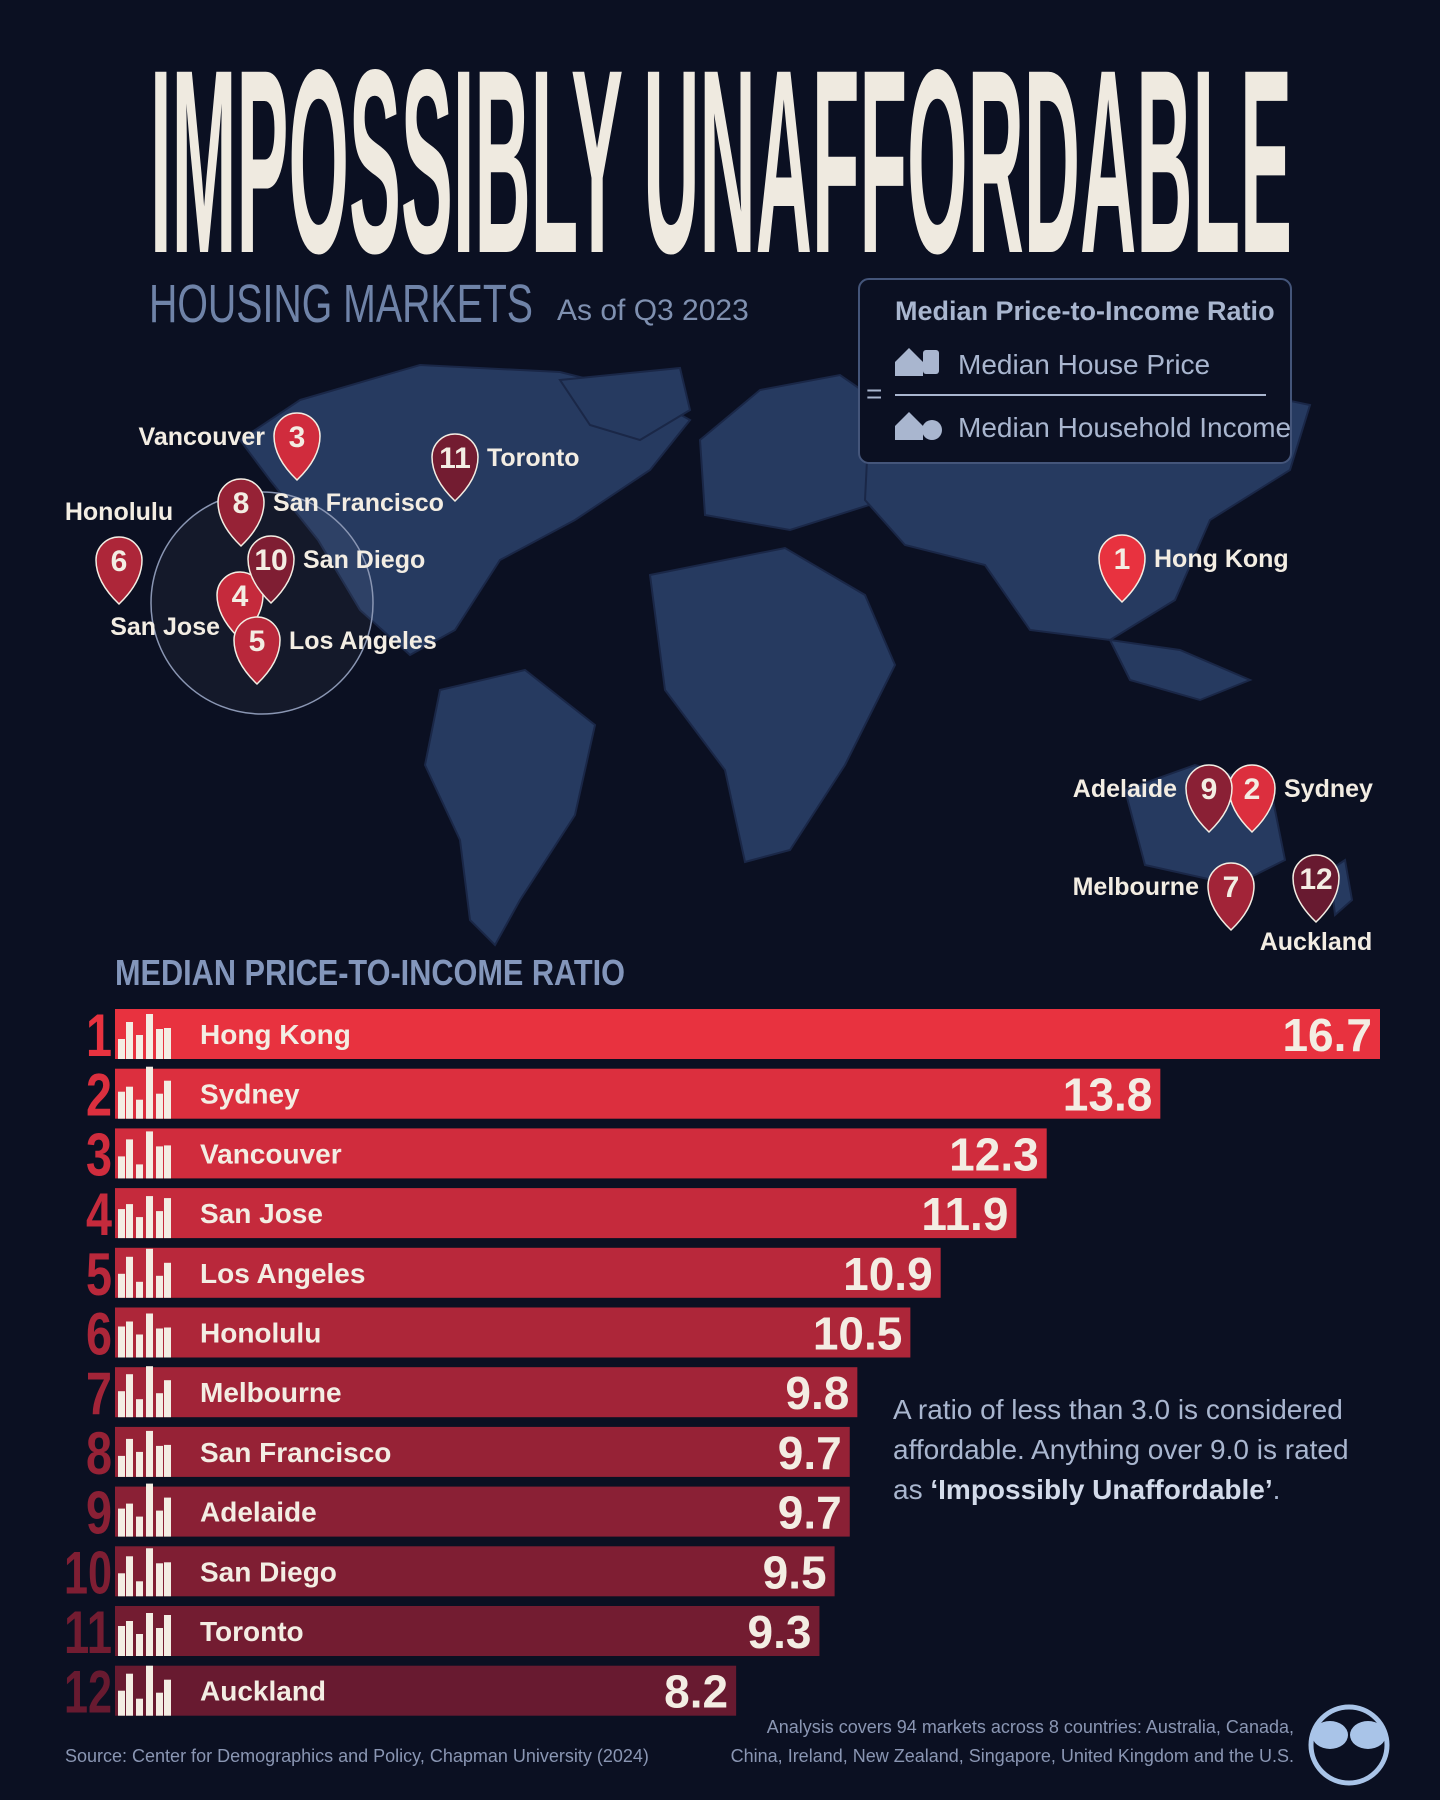  What do you see at coordinates (780, 1632) in the screenshot?
I see `value-label: 9.3` at bounding box center [780, 1632].